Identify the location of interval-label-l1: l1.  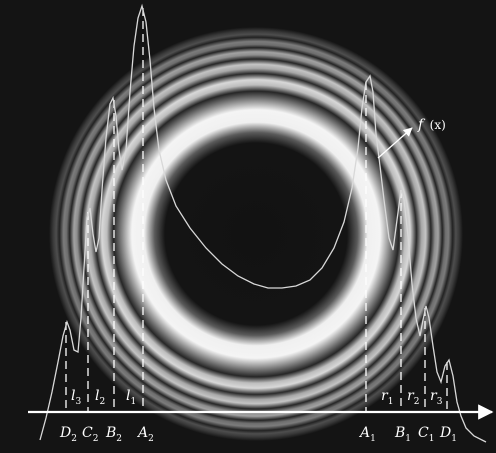
(131, 397).